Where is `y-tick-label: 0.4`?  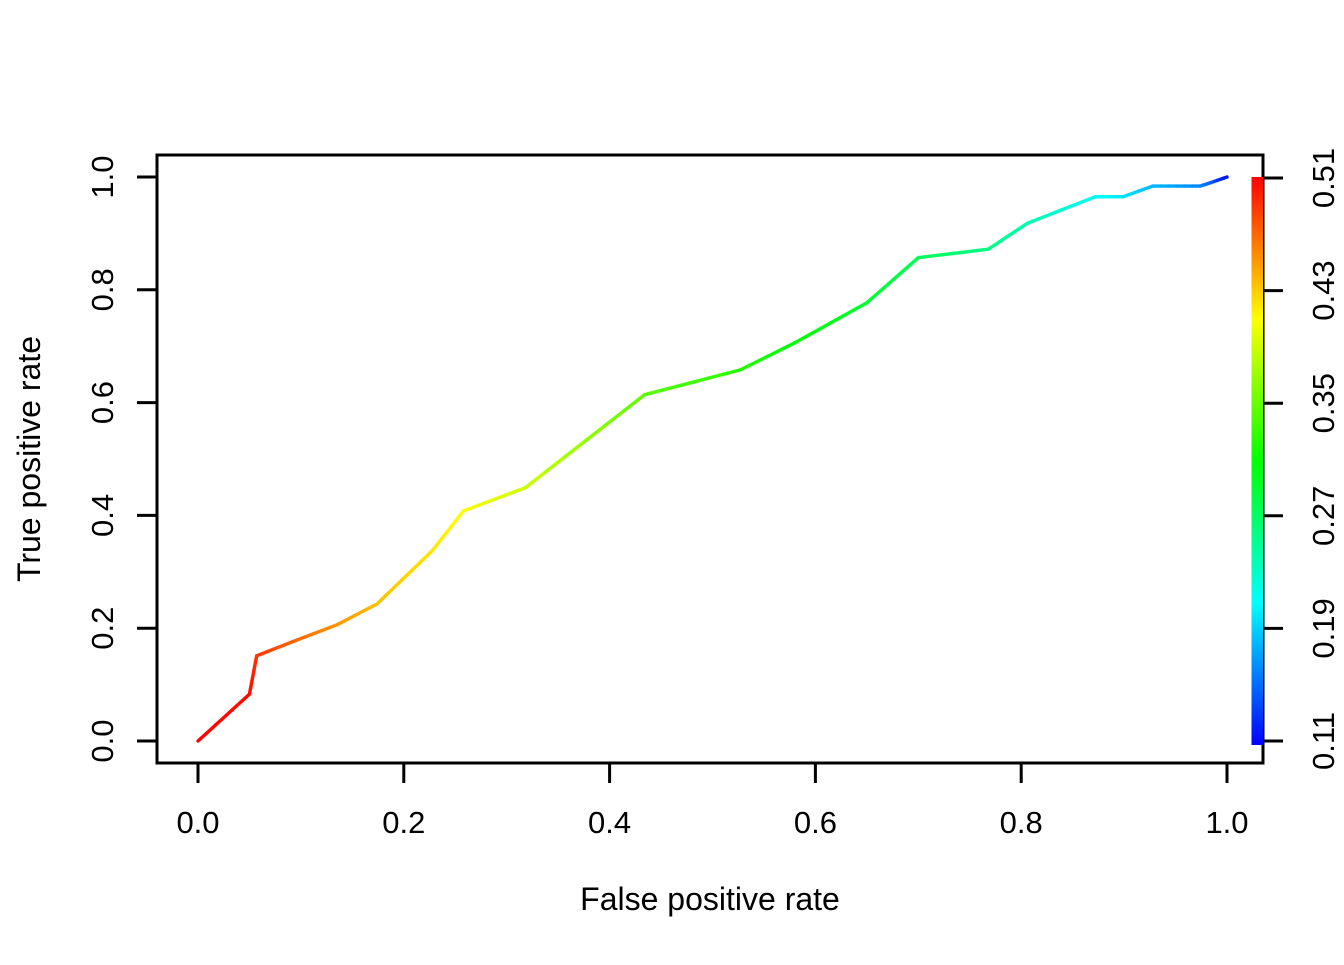 y-tick-label: 0.4 is located at coordinates (102, 515).